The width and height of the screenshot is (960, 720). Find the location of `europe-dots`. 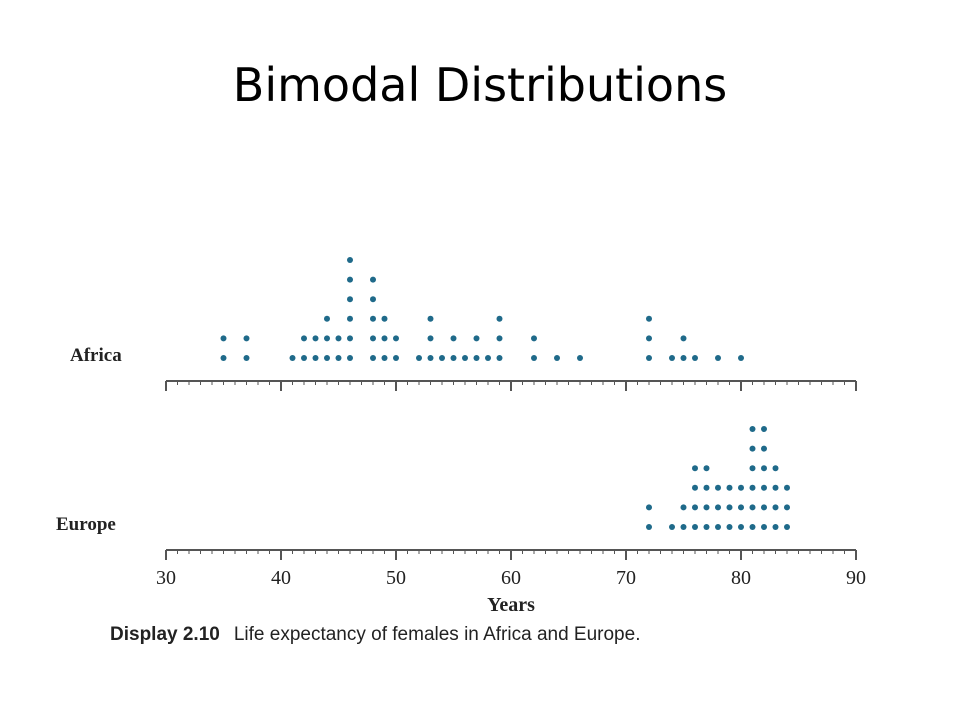

europe-dots is located at coordinates (718, 478).